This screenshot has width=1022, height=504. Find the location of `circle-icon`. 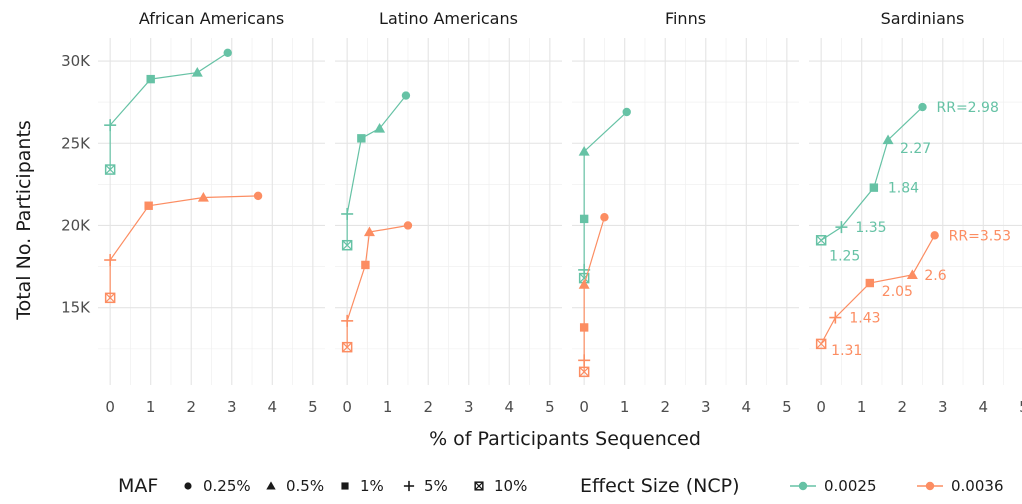

circle-icon is located at coordinates (188, 486).